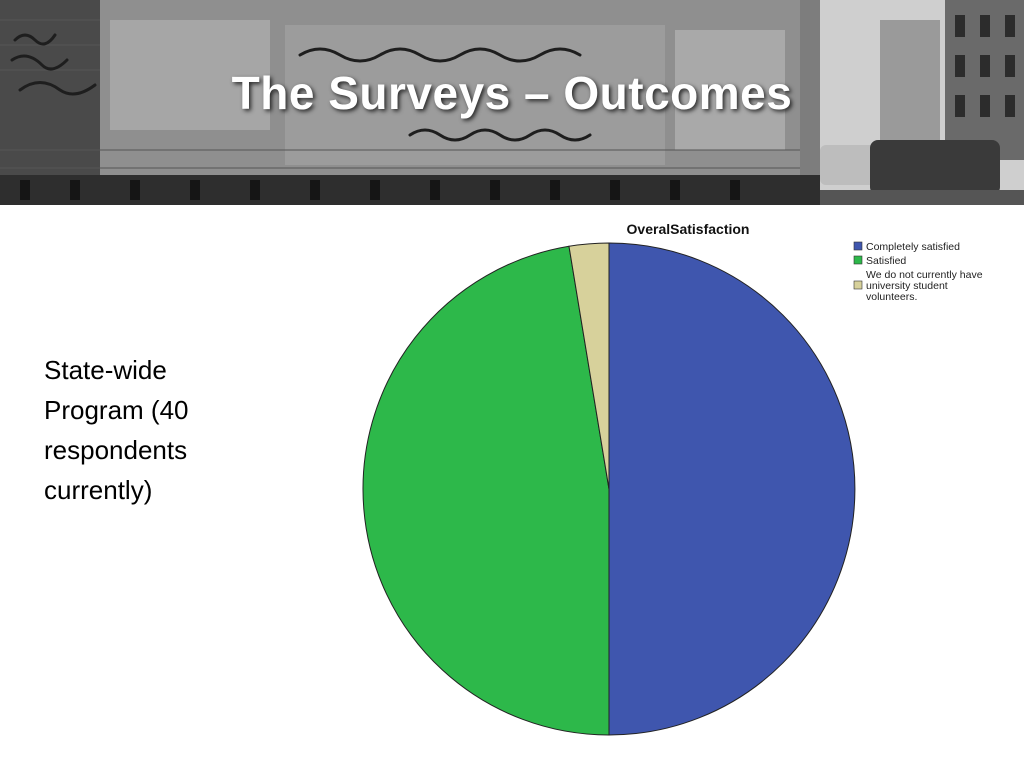 The image size is (1024, 768). I want to click on body-line: Program (40, so click(116, 410).